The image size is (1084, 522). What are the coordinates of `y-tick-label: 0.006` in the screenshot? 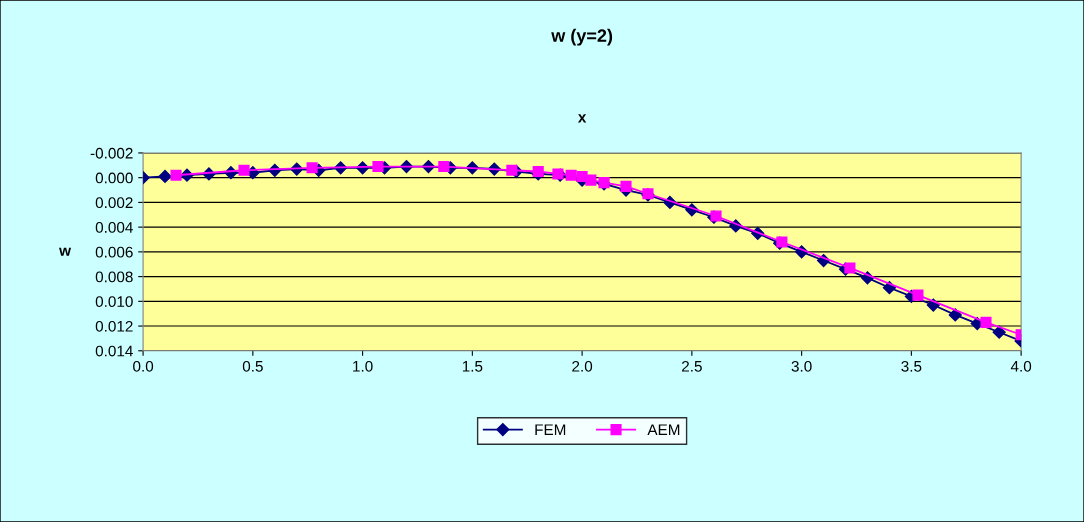 It's located at (114, 252).